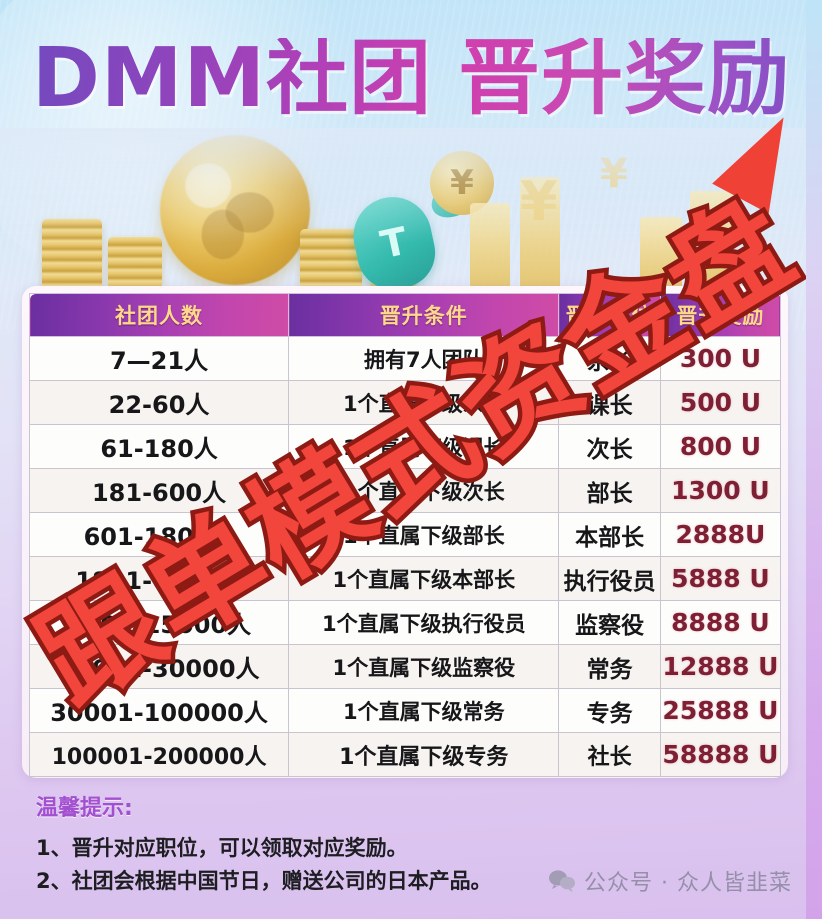 This screenshot has width=822, height=919. What do you see at coordinates (609, 446) in the screenshot?
I see `cell-position: 次长` at bounding box center [609, 446].